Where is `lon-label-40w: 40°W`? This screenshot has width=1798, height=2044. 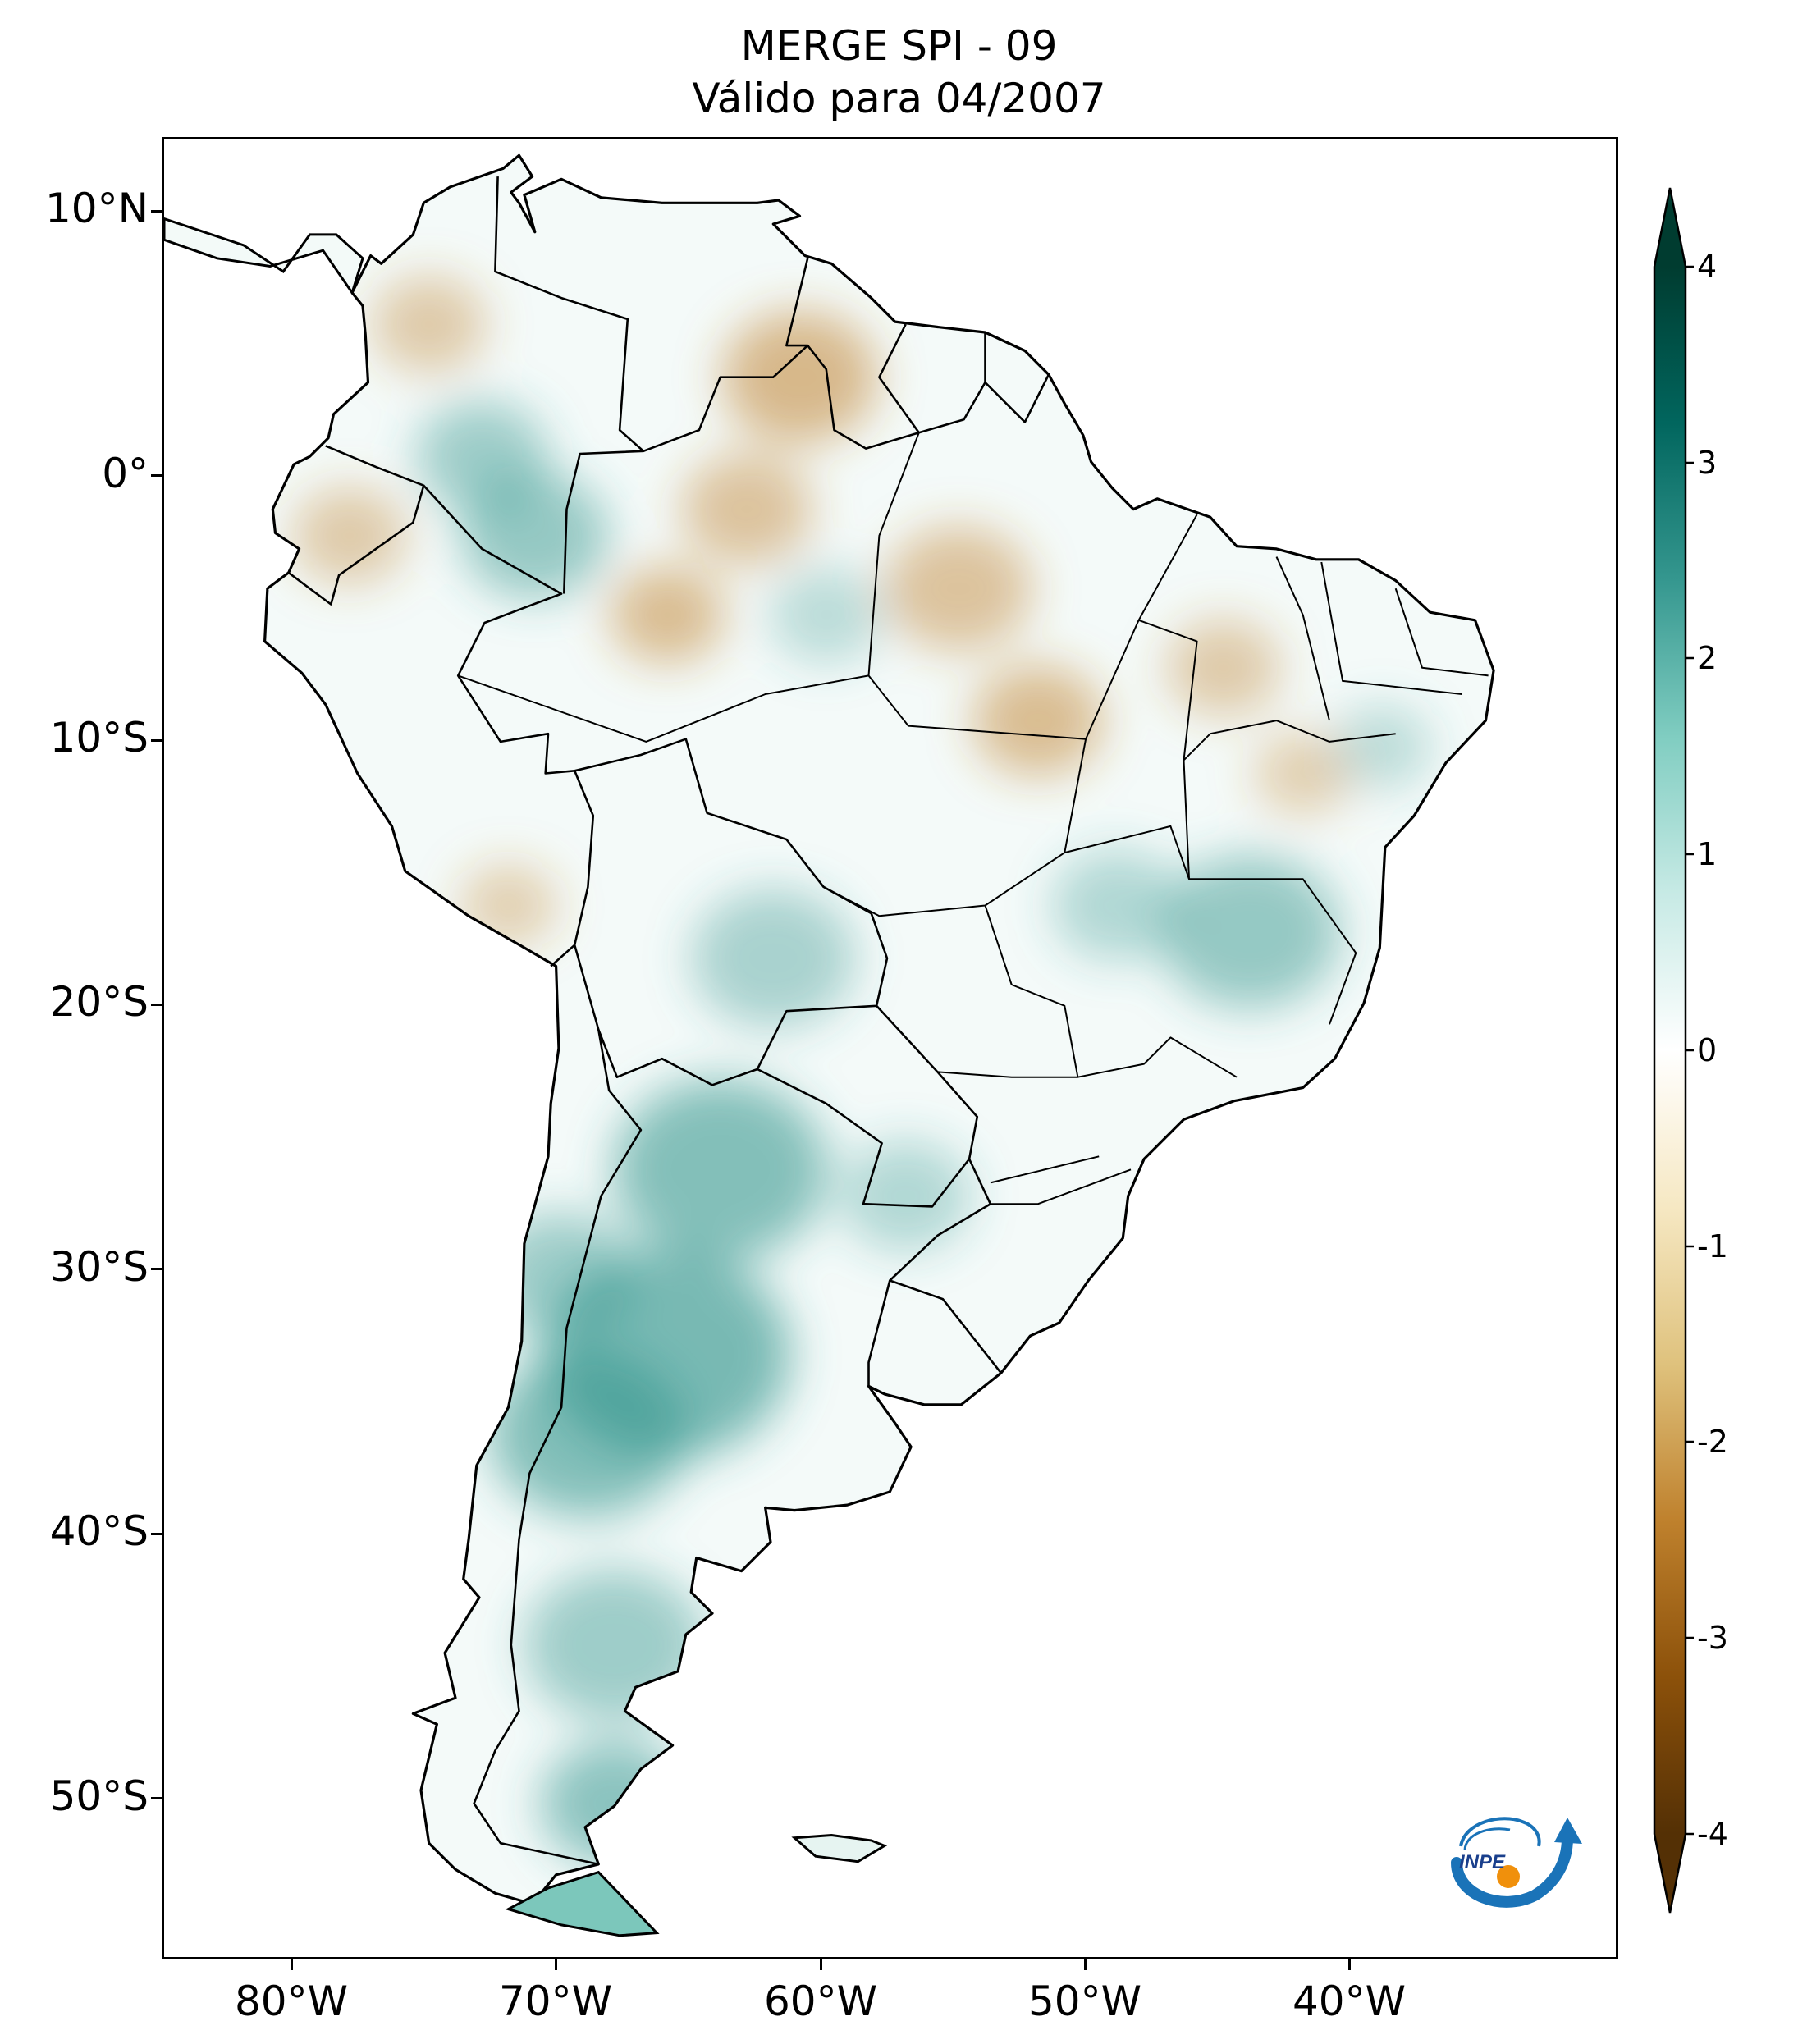 lon-label-40w: 40°W is located at coordinates (1349, 2002).